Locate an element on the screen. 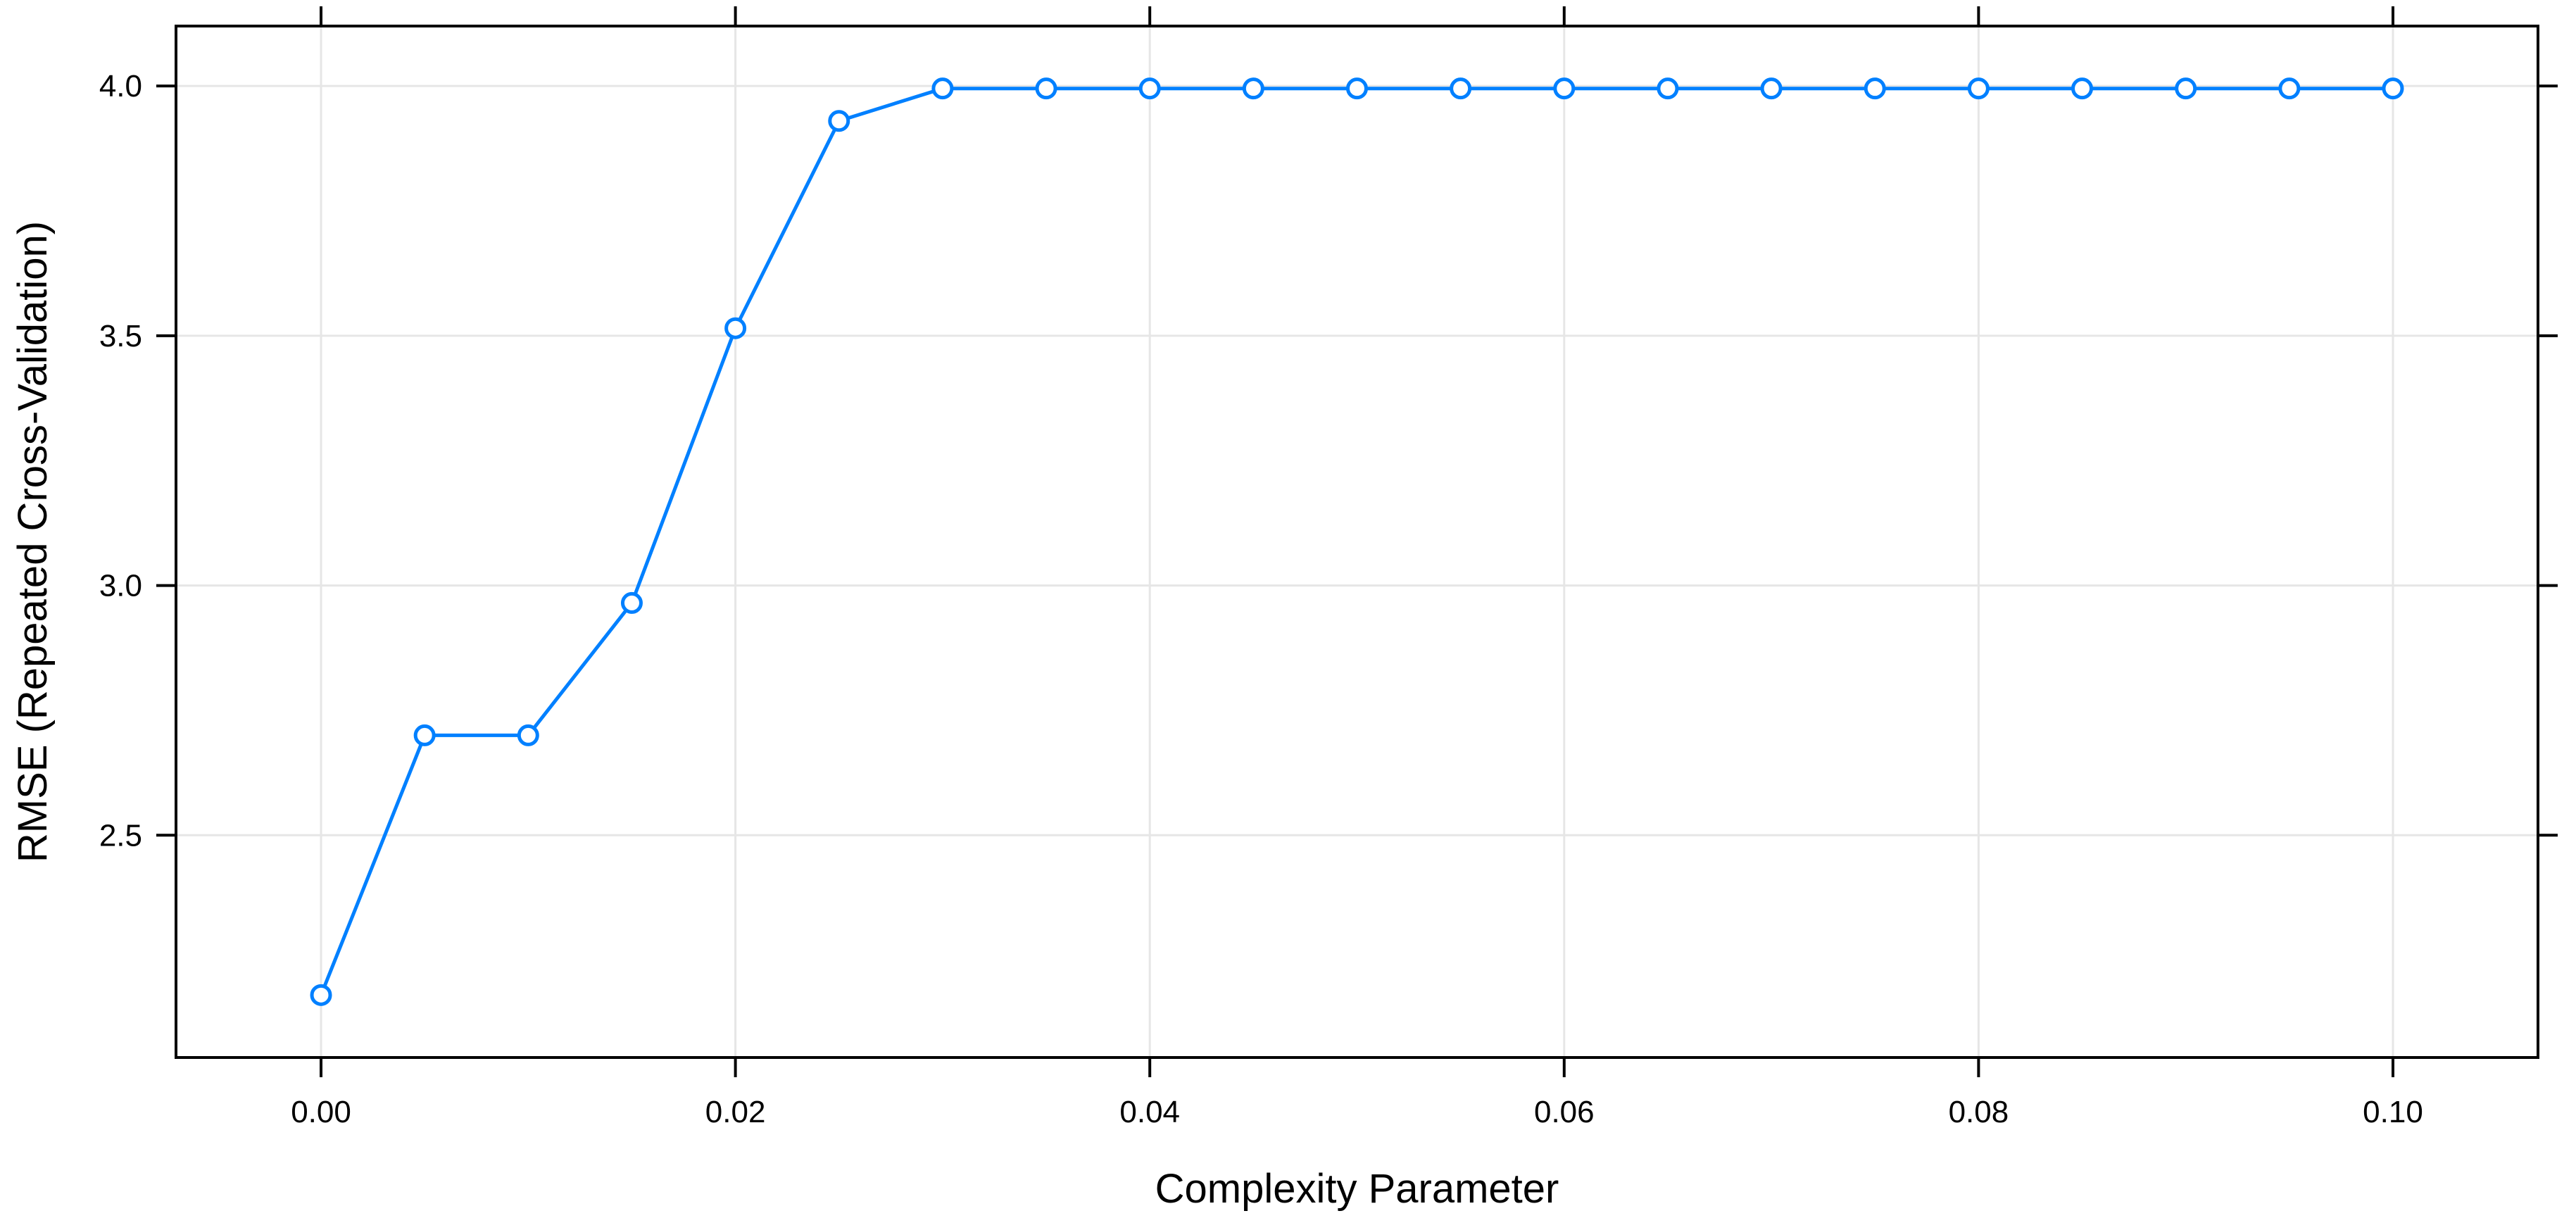  x-tick-label: 0.00 is located at coordinates (321, 1112).